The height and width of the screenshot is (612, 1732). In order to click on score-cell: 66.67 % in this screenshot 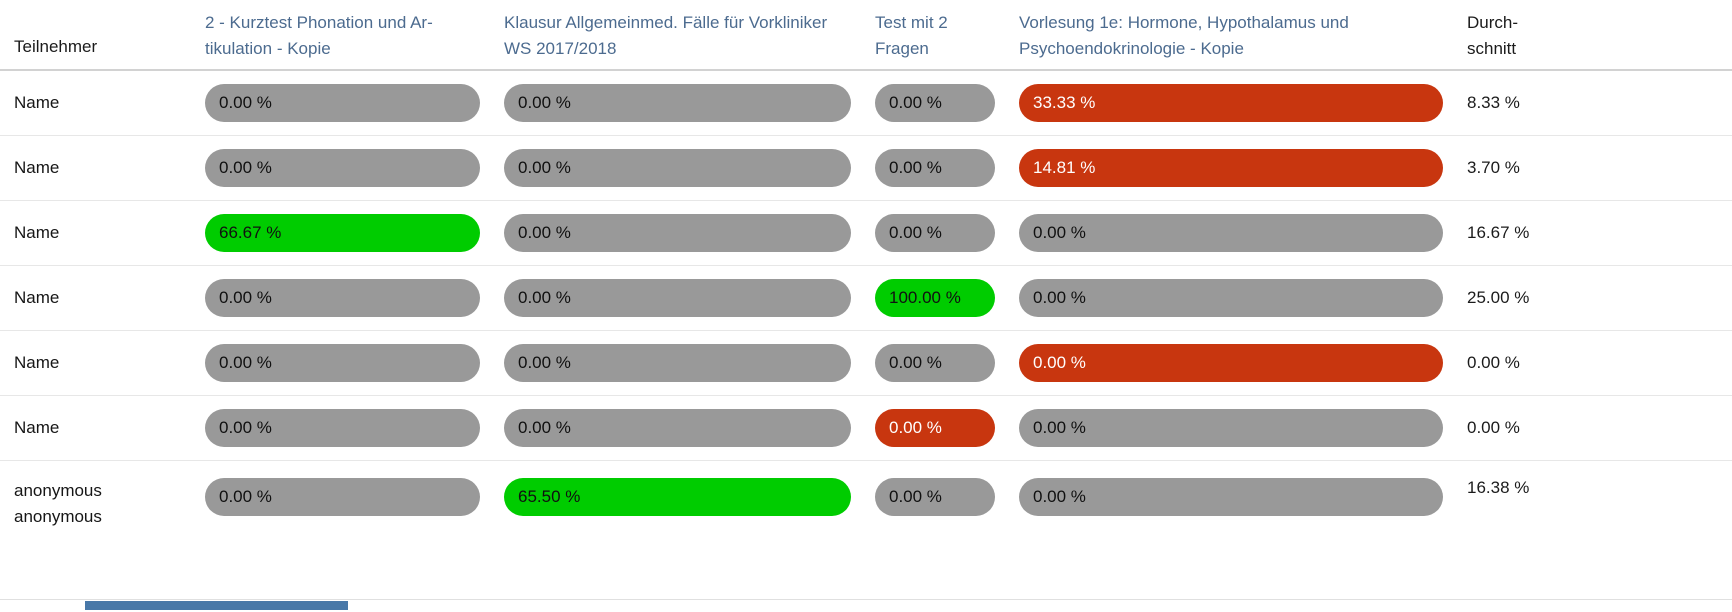, I will do `click(342, 233)`.